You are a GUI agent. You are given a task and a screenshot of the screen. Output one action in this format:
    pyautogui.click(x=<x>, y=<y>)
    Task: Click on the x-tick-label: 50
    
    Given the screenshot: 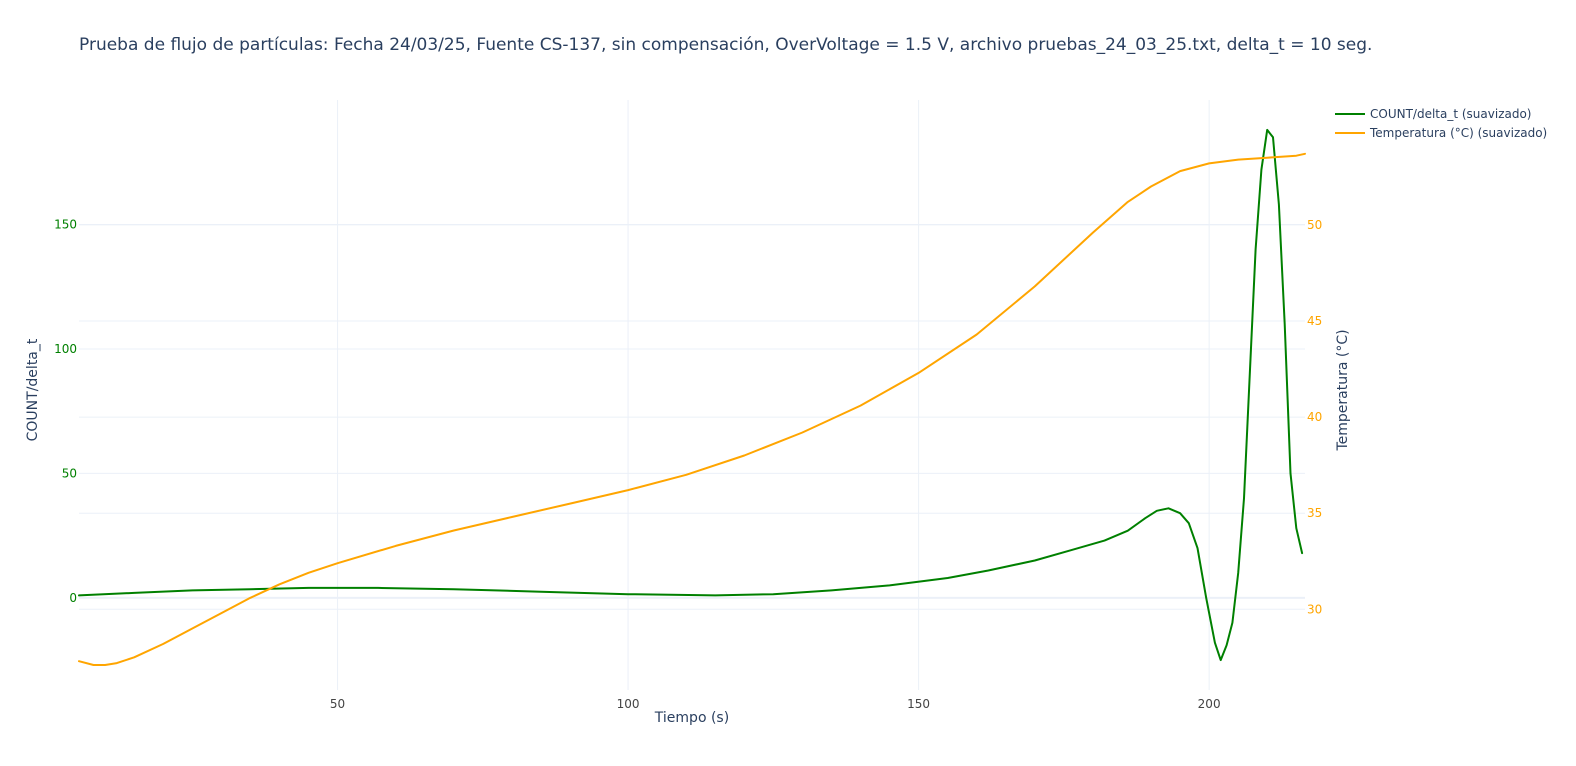 What is the action you would take?
    pyautogui.click(x=337, y=704)
    